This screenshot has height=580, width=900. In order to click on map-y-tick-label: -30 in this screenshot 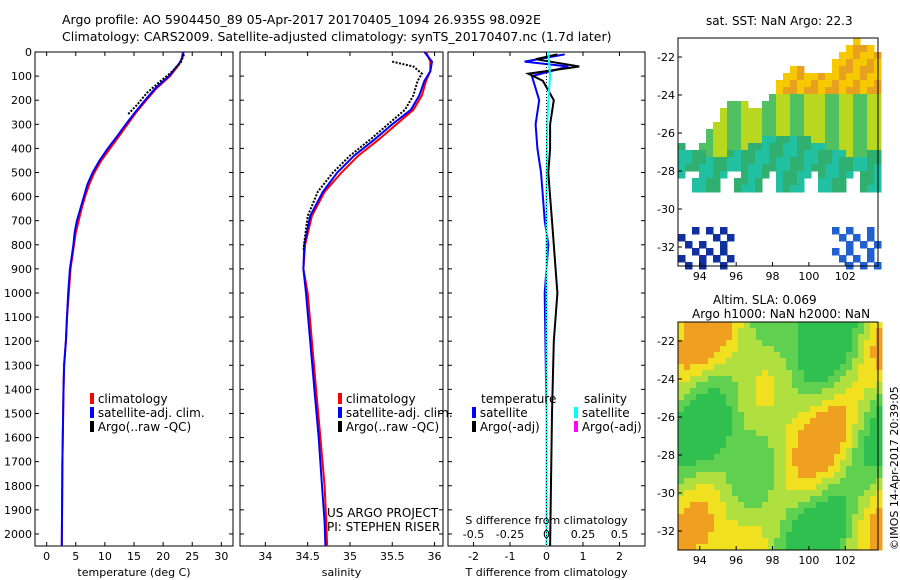, I will do `click(666, 209)`.